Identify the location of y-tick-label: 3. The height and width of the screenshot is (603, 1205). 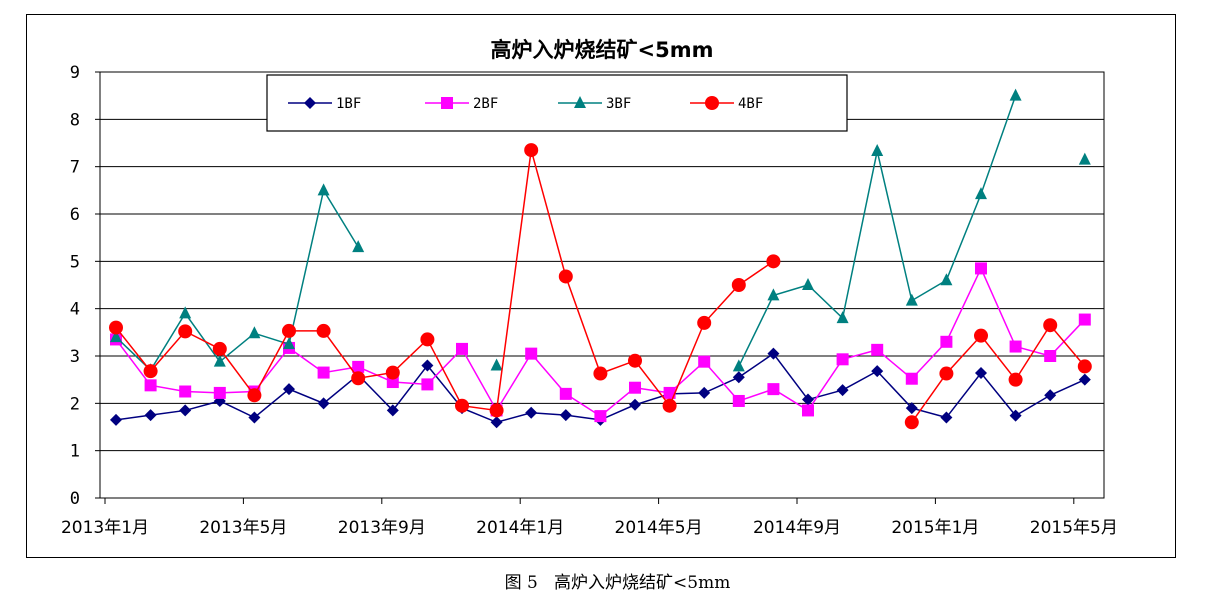
(75, 357).